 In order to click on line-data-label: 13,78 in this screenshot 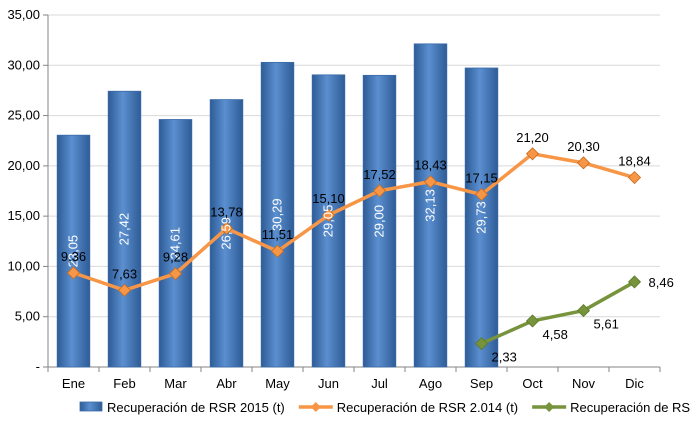, I will do `click(226, 211)`.